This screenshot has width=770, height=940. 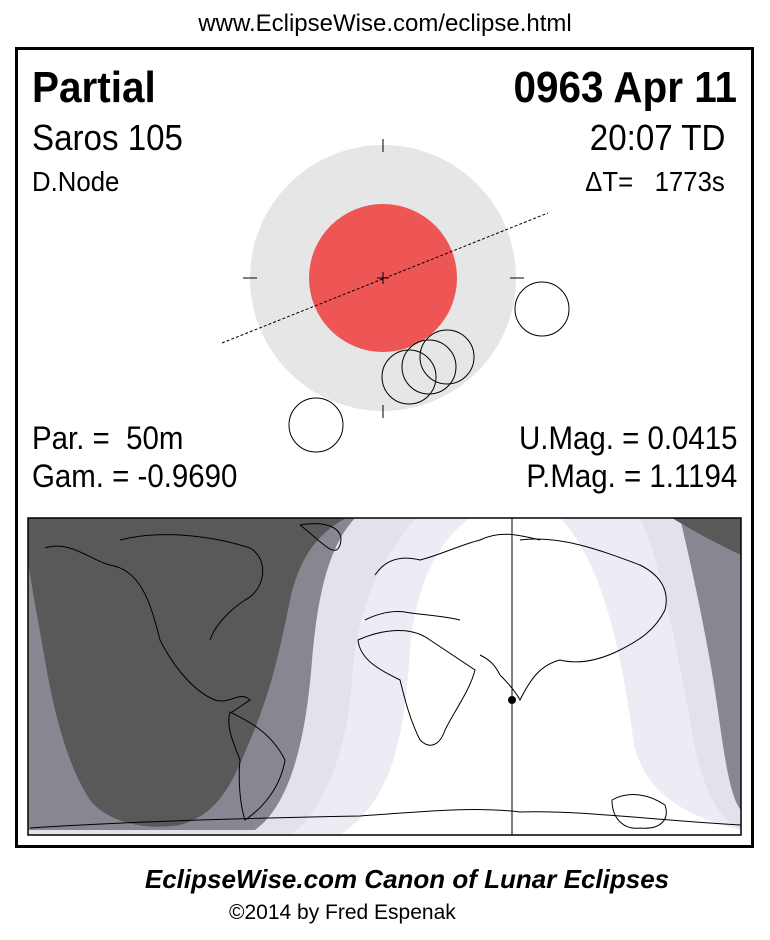 I want to click on moon-positions, so click(x=429, y=367).